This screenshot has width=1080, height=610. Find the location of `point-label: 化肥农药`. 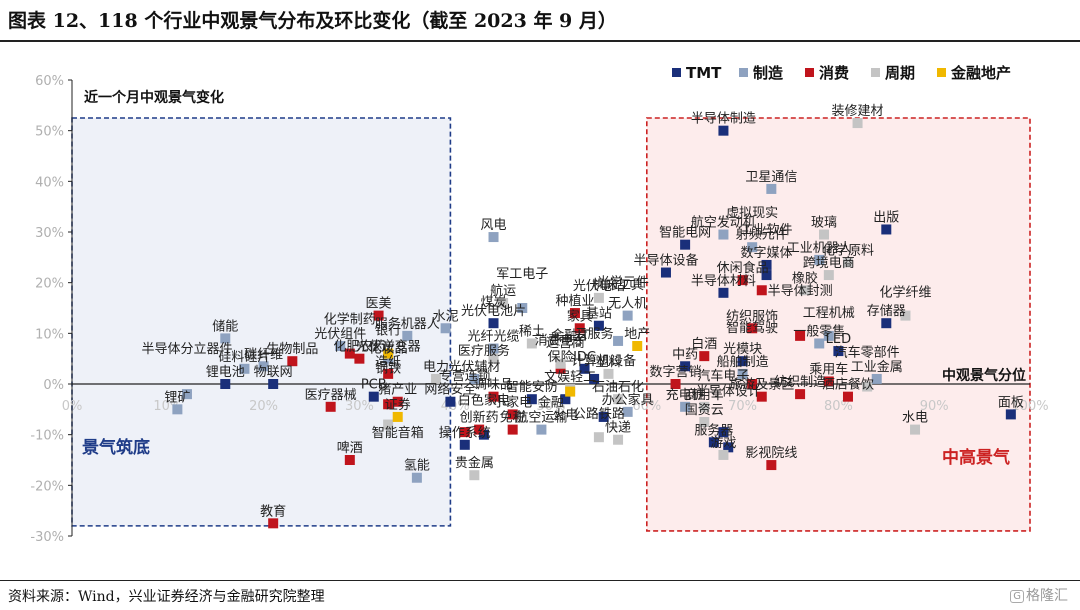

point-label: 化肥农药 is located at coordinates (359, 347).